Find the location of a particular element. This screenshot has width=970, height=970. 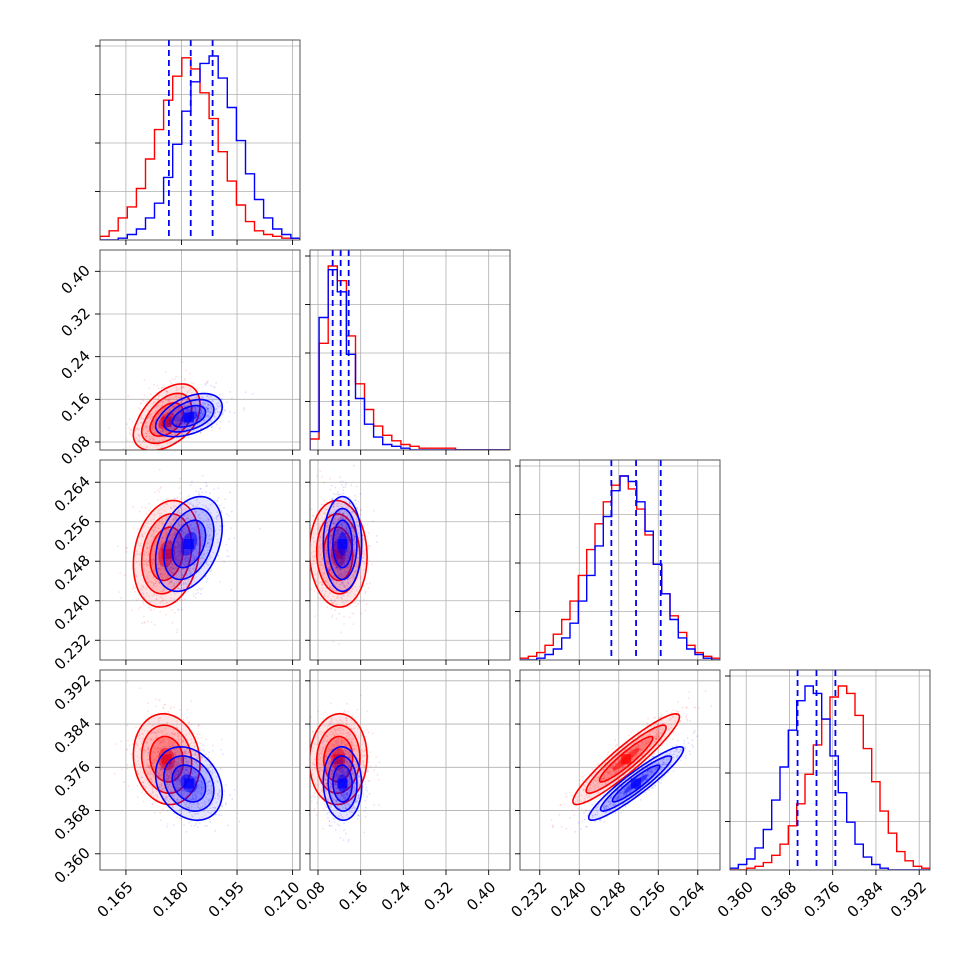

panel-3-3: 0.360 0.368 0.376 0.384 0.392 is located at coordinates (822, 795).